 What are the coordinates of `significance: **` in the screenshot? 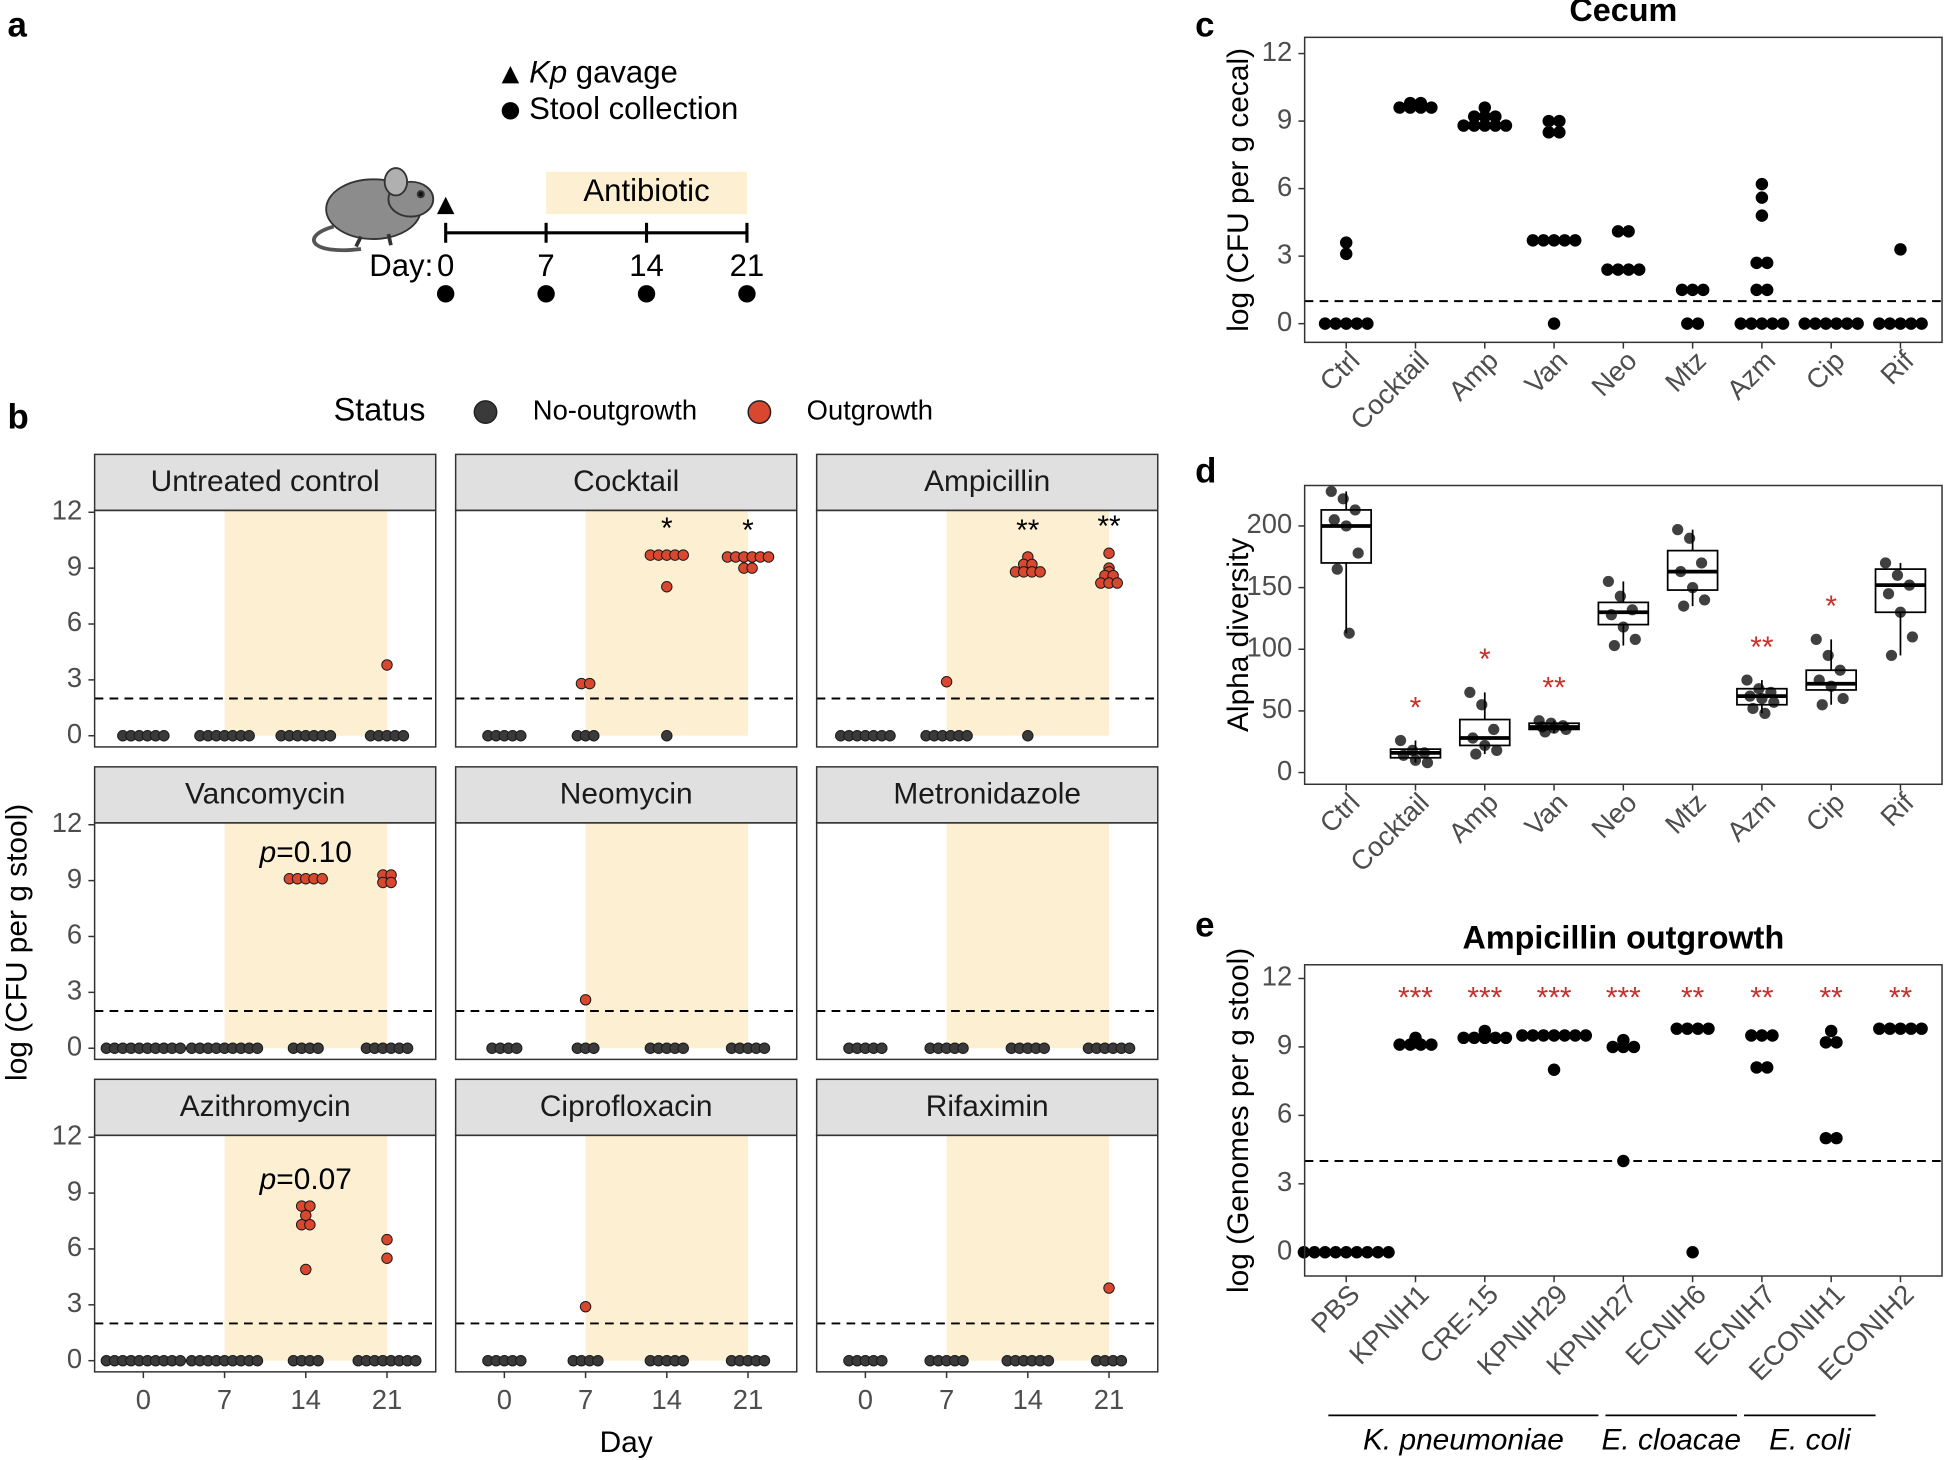 It's located at (1554, 688).